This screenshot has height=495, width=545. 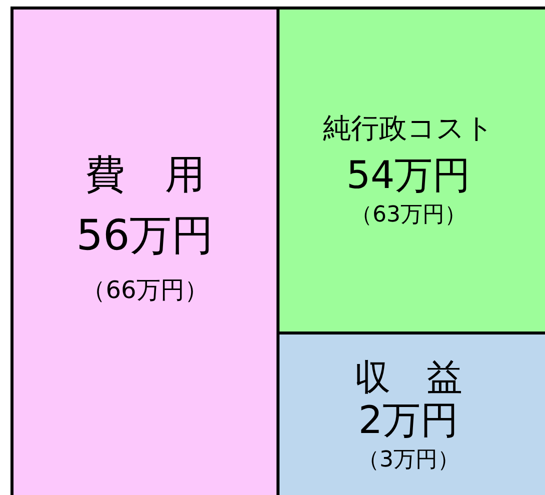 What do you see at coordinates (409, 460) in the screenshot?
I see `data-label: （3万円）` at bounding box center [409, 460].